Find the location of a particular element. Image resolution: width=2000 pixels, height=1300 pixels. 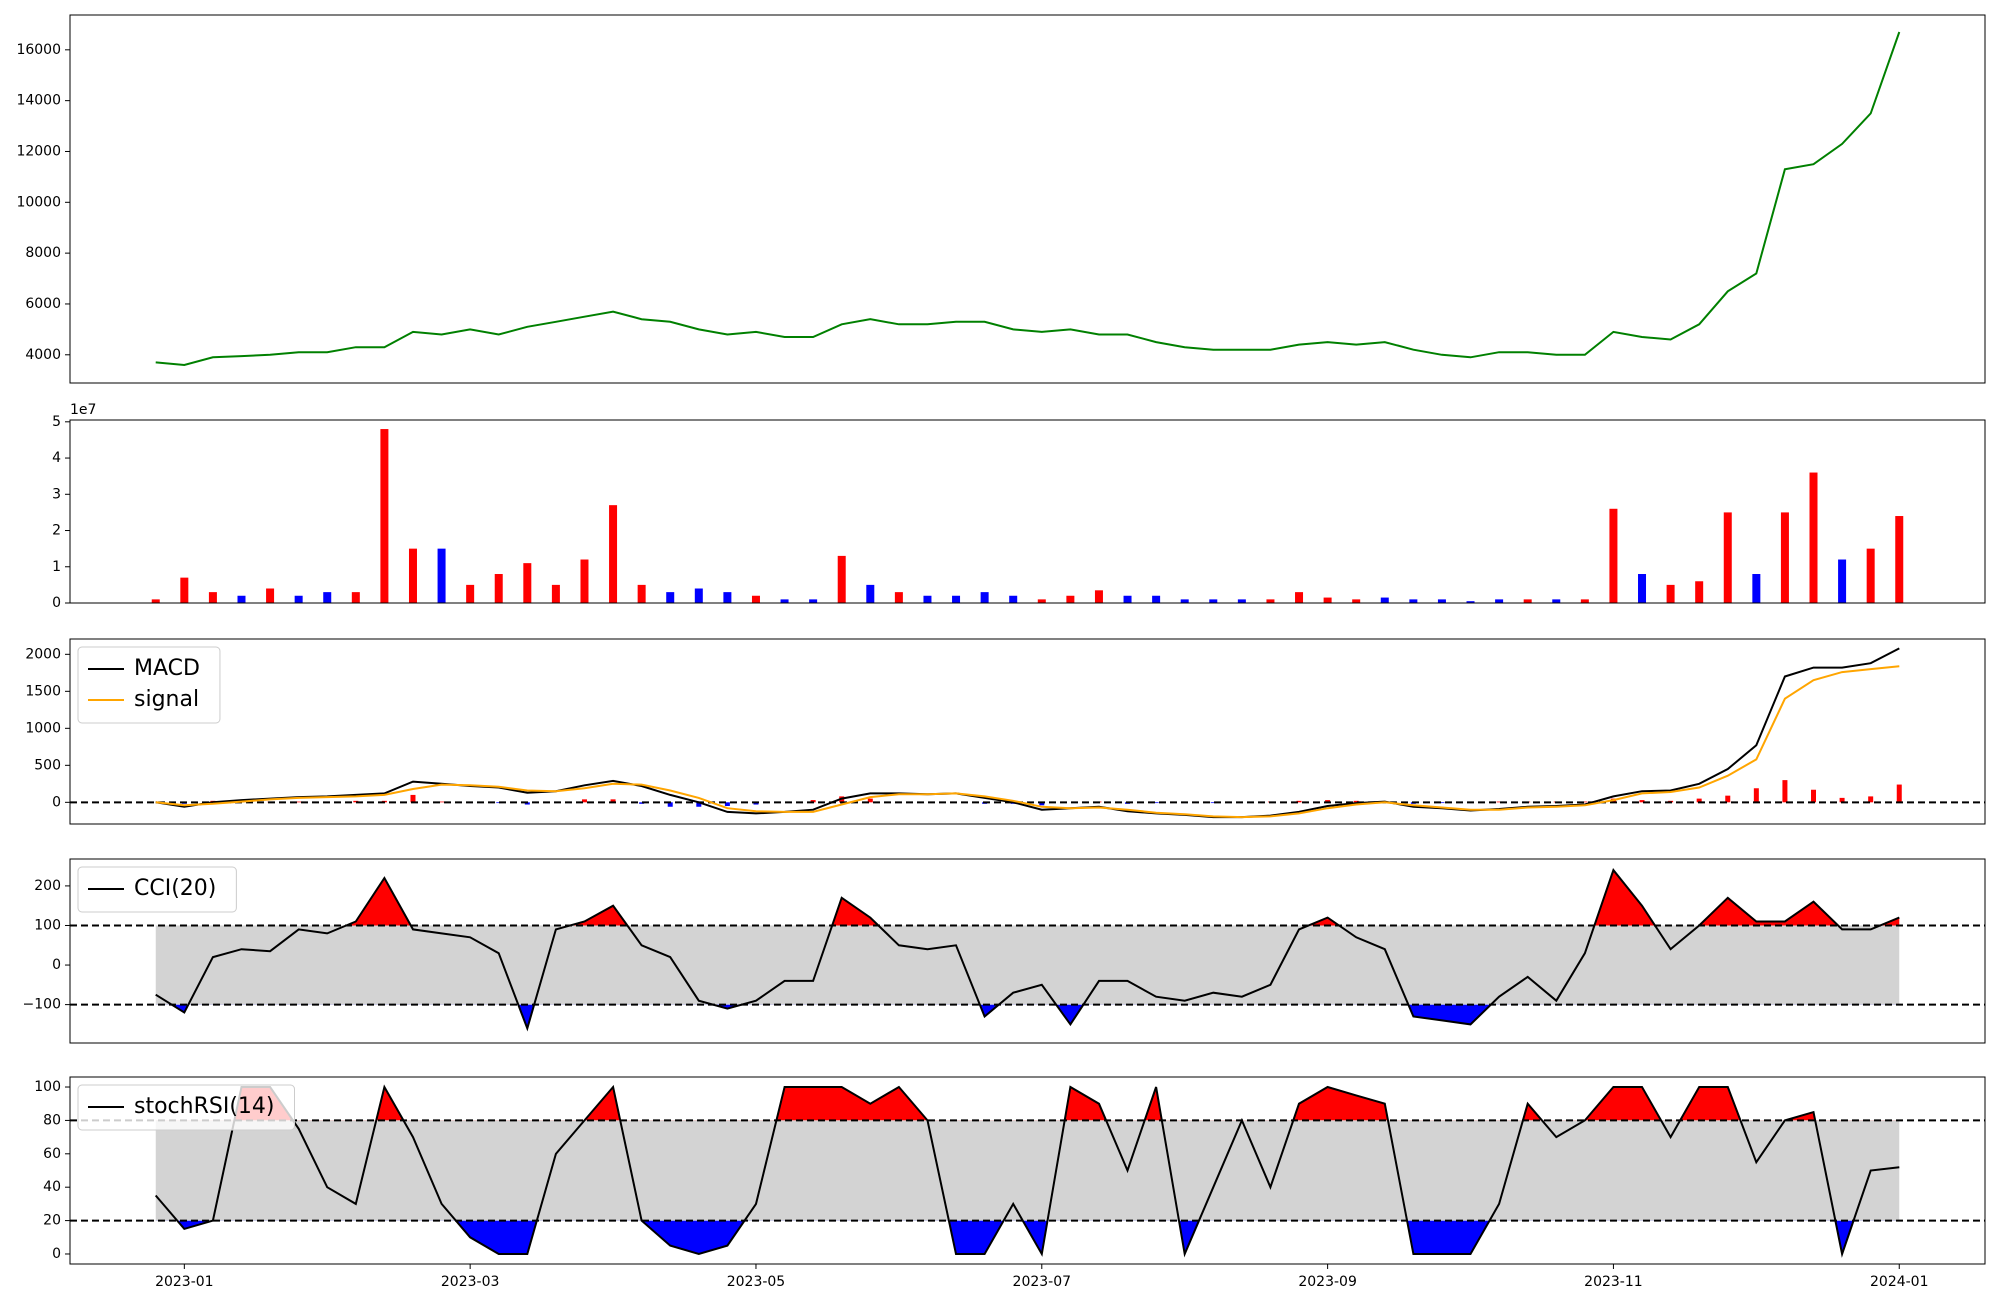

y-tick-label: 1500 is located at coordinates (43, 691).